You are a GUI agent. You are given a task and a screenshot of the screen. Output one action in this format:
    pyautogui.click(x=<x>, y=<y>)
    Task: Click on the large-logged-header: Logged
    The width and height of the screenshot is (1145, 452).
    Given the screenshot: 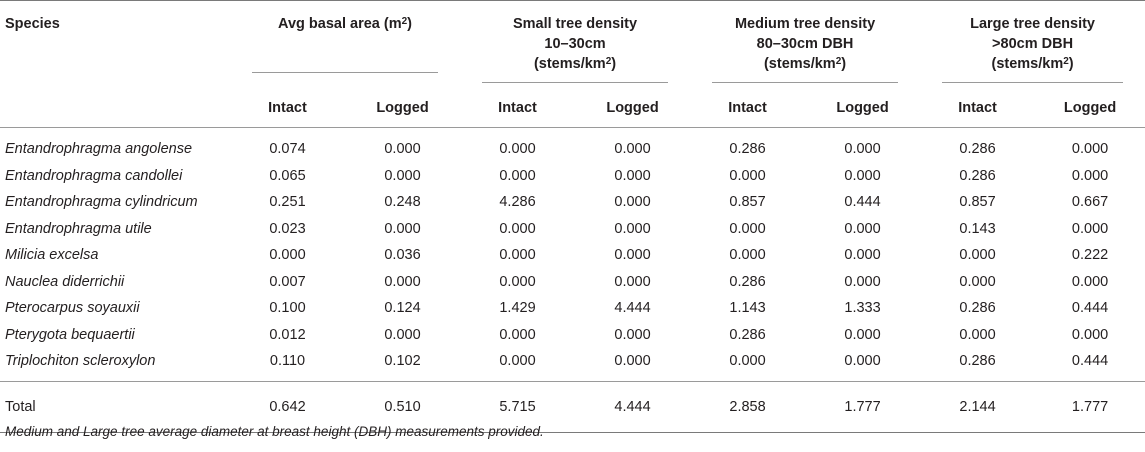 What is the action you would take?
    pyautogui.click(x=1090, y=108)
    